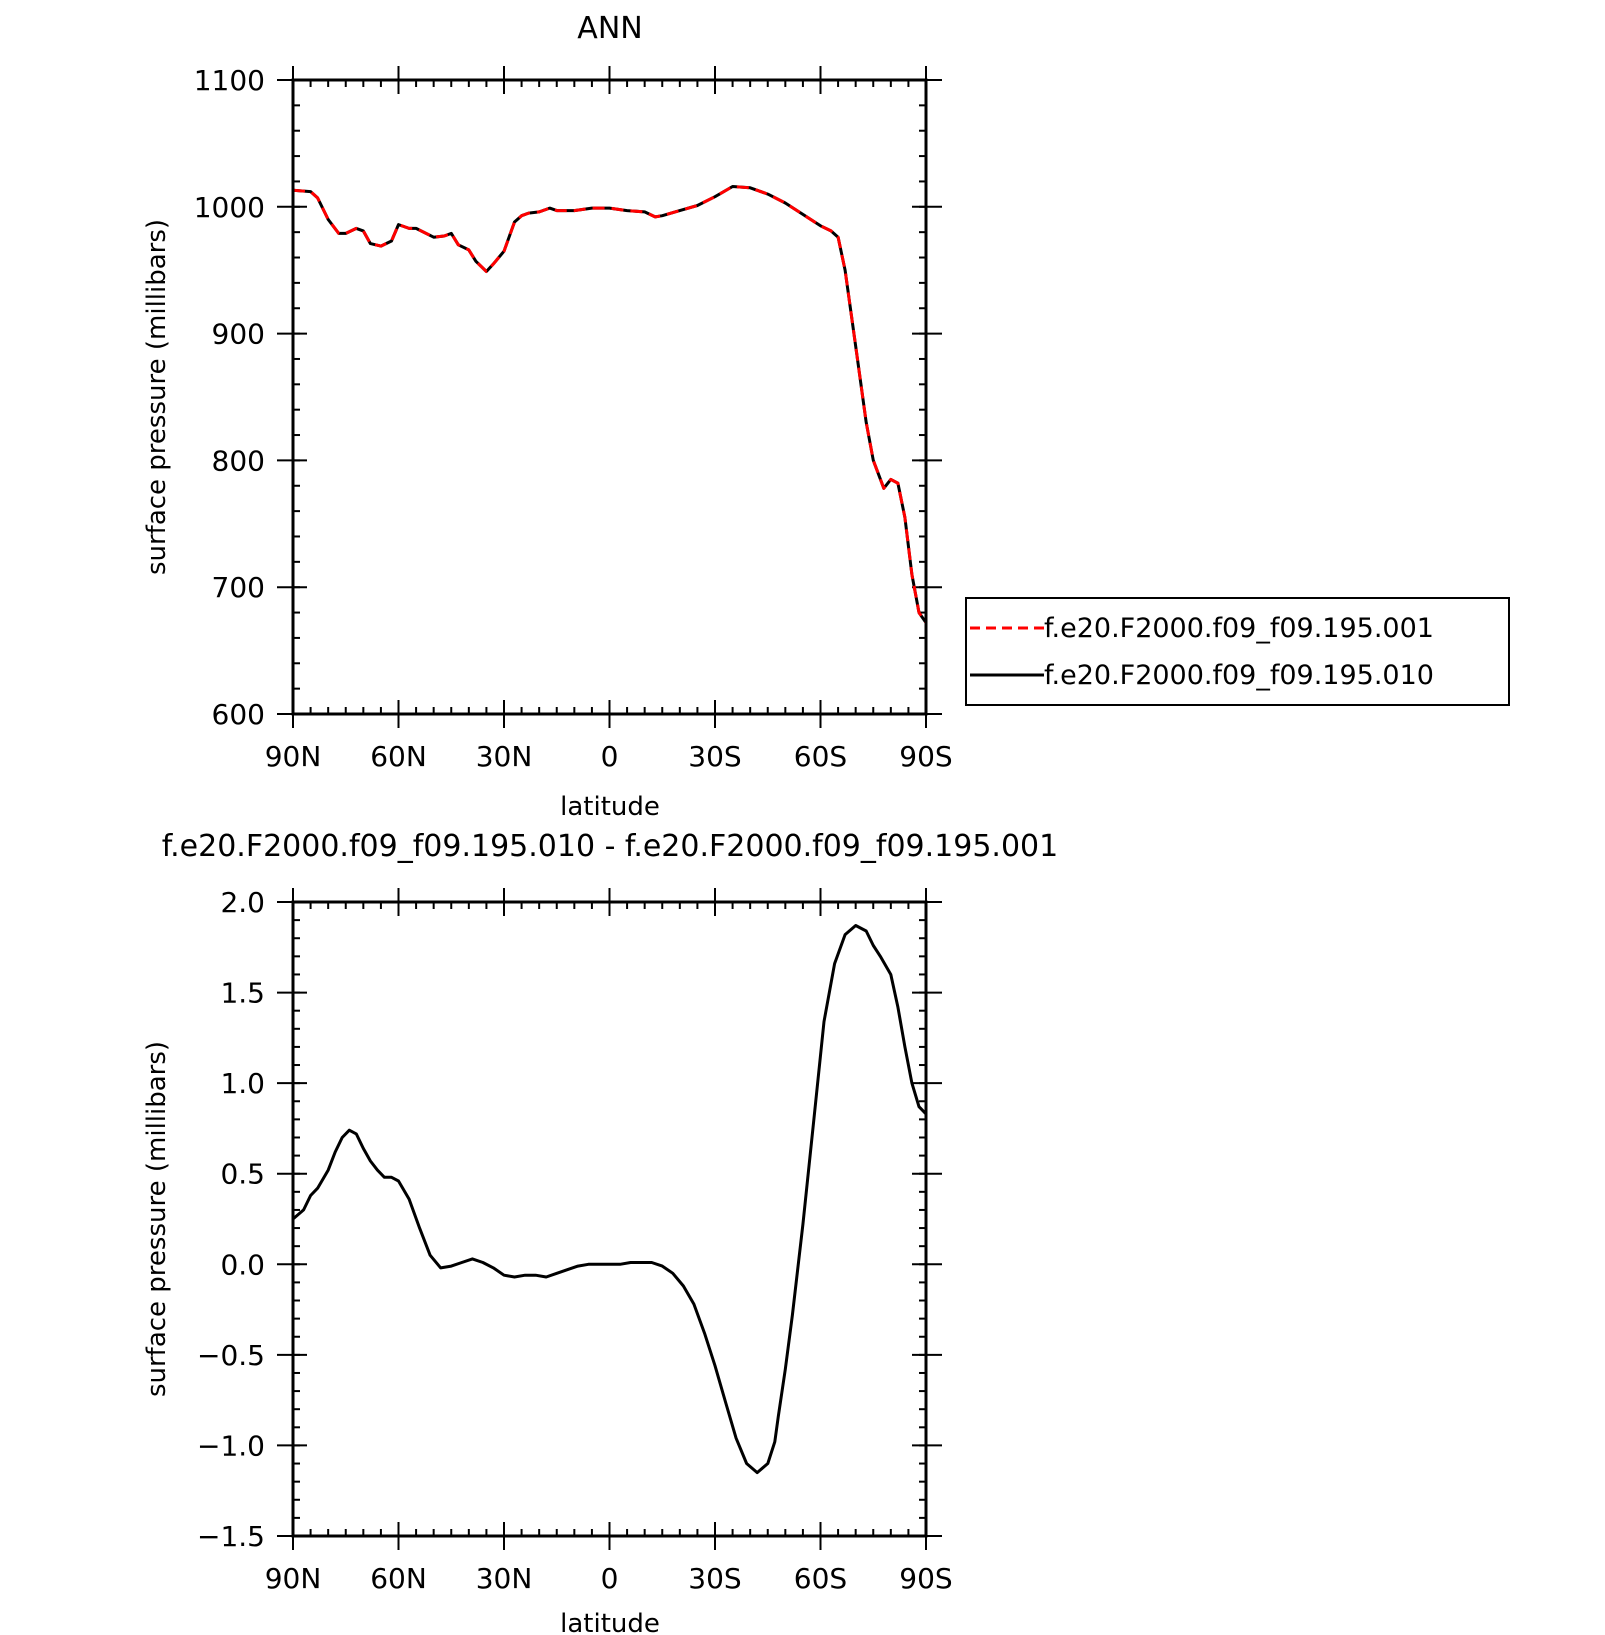  What do you see at coordinates (229, 397) in the screenshot?
I see `chart-top-y-tick-labels: 1100 1000 900 800 700 600` at bounding box center [229, 397].